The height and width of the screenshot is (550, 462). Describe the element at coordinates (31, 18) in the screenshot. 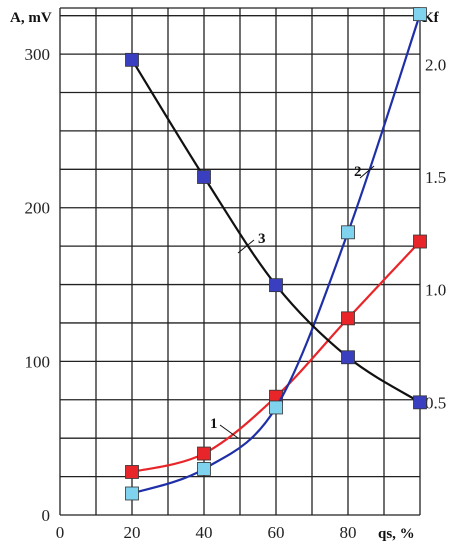

I see `left-y-axis-label: A, mV` at that location.